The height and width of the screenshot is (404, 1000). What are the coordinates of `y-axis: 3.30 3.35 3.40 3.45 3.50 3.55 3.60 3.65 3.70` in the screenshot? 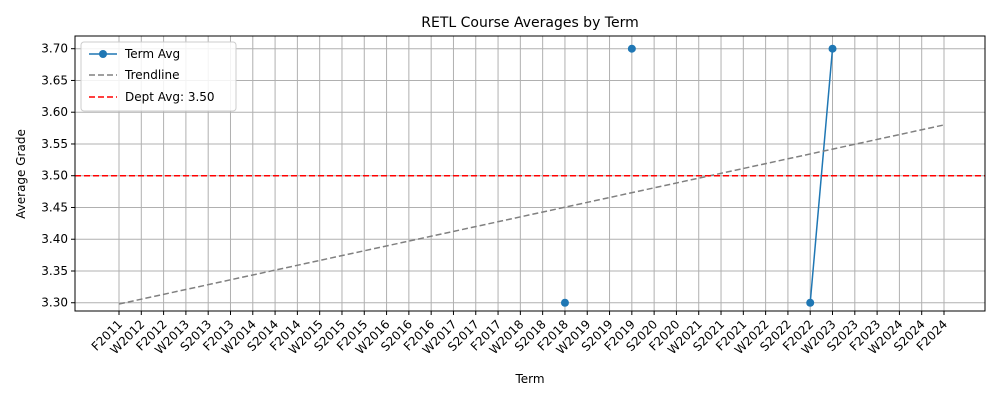 It's located at (58, 176).